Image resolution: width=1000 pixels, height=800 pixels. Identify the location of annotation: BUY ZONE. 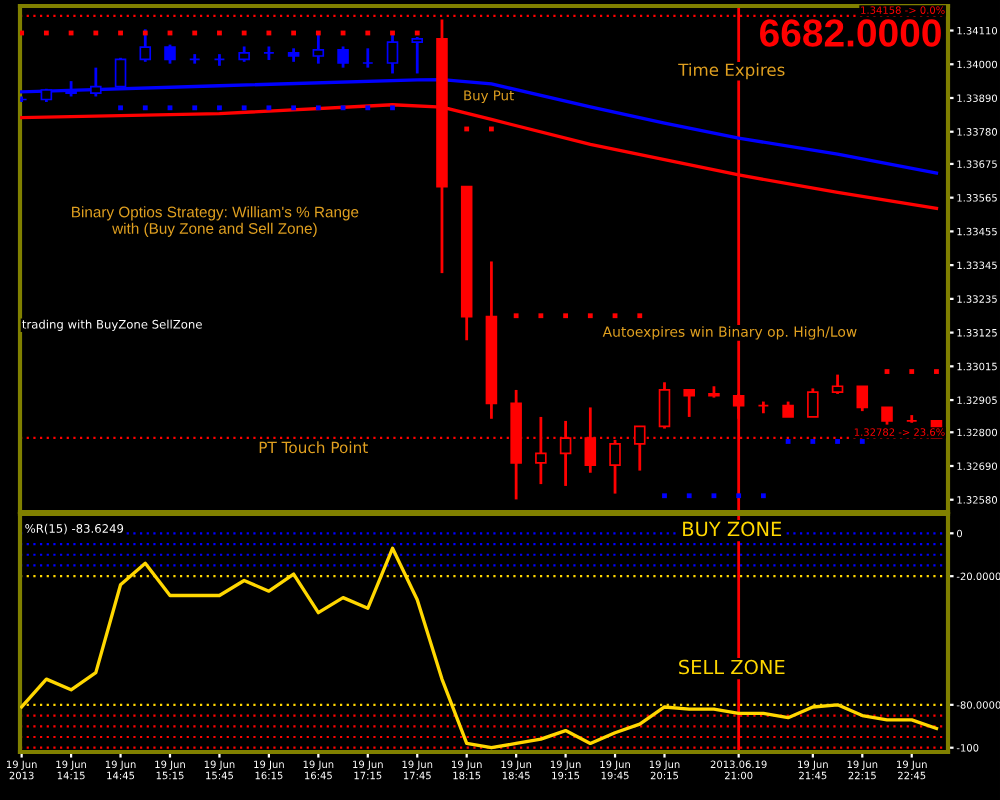
(732, 529).